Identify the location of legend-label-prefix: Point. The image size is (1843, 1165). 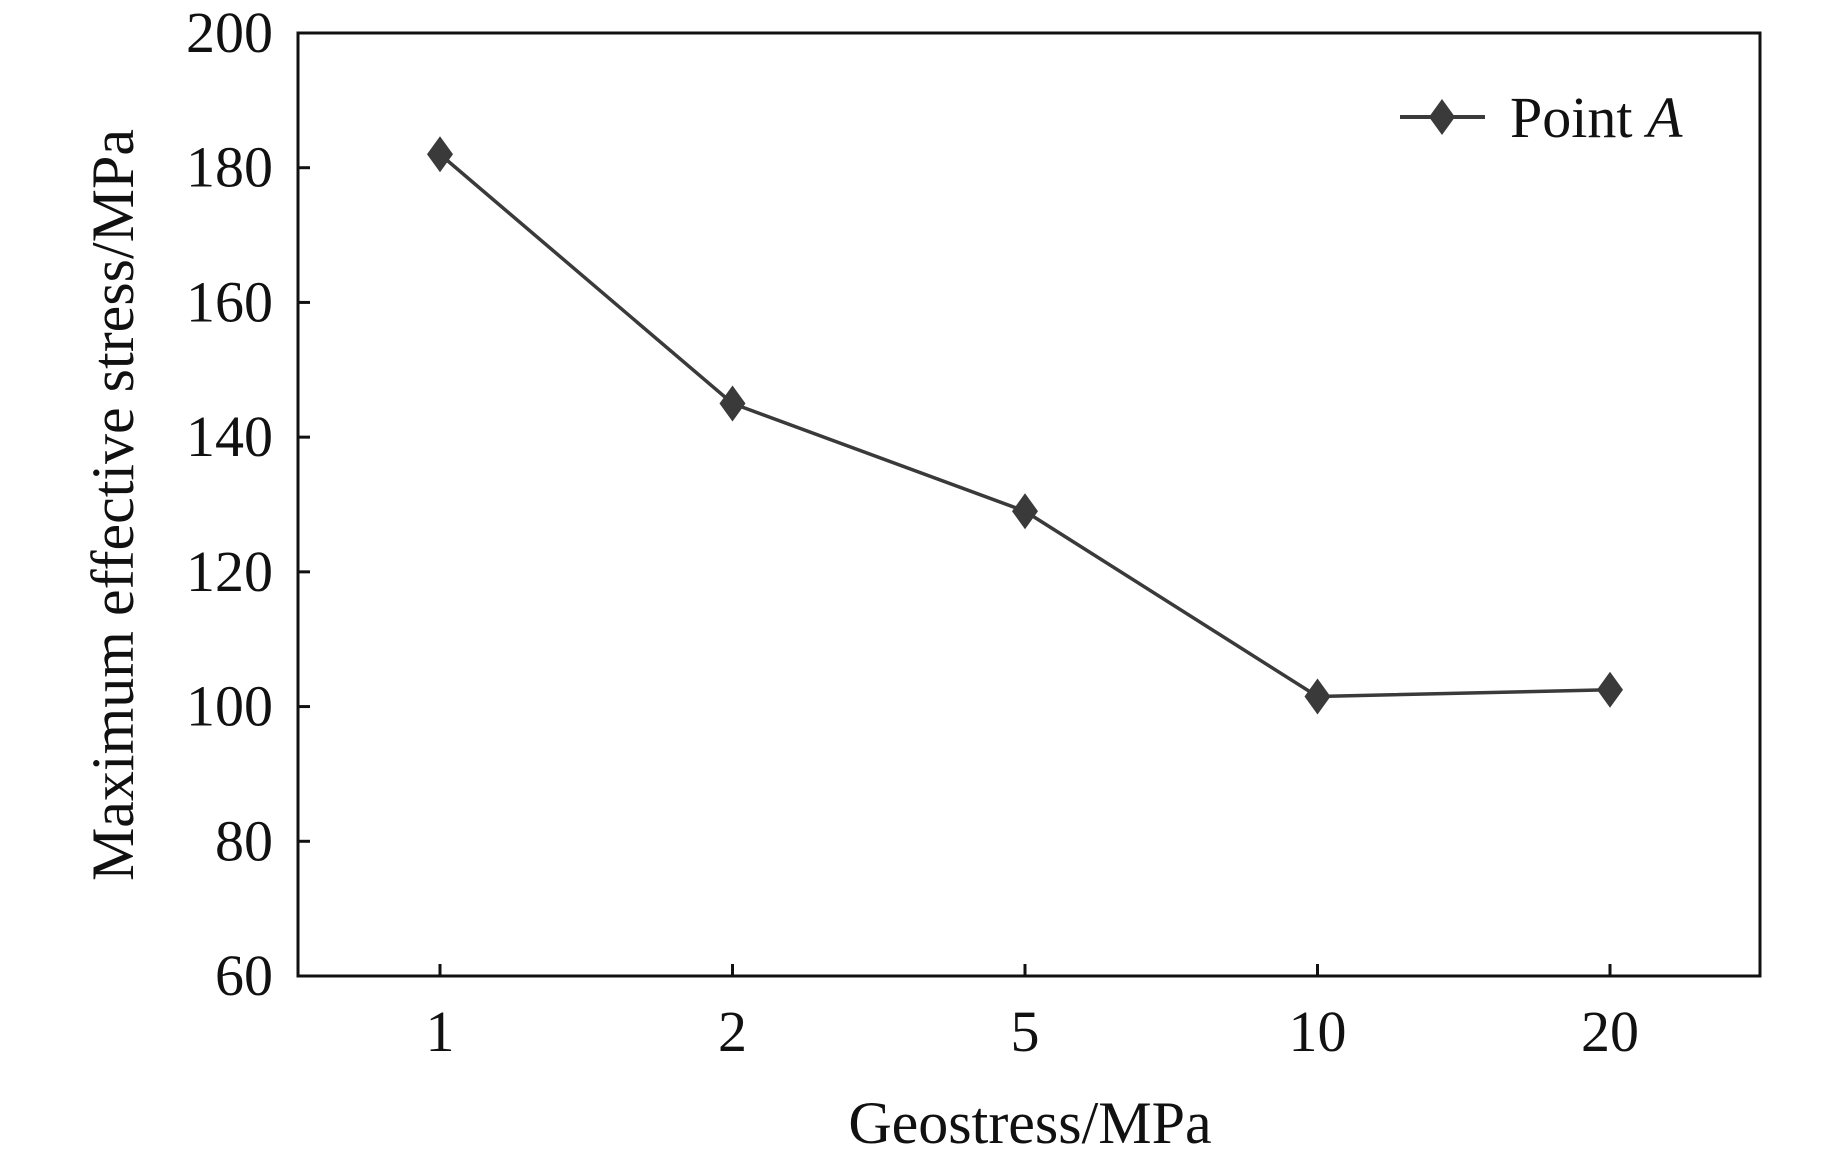
(1578, 117).